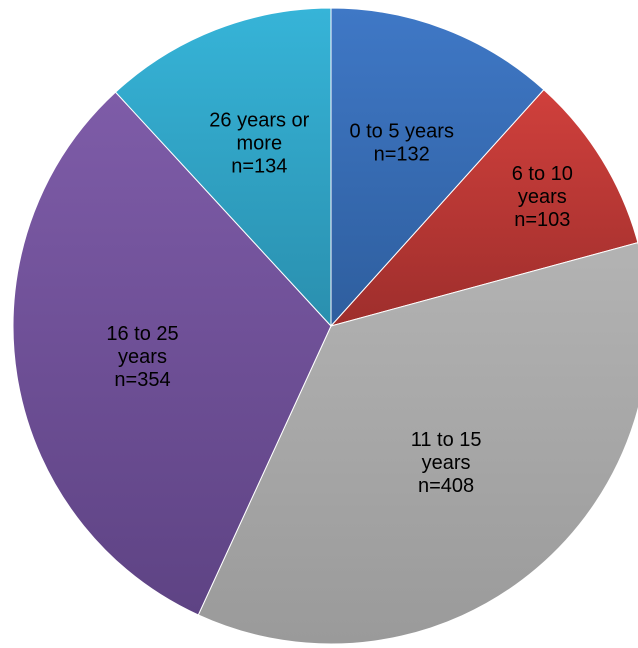 This screenshot has height=648, width=638. I want to click on pie-label-line: n=132, so click(402, 154).